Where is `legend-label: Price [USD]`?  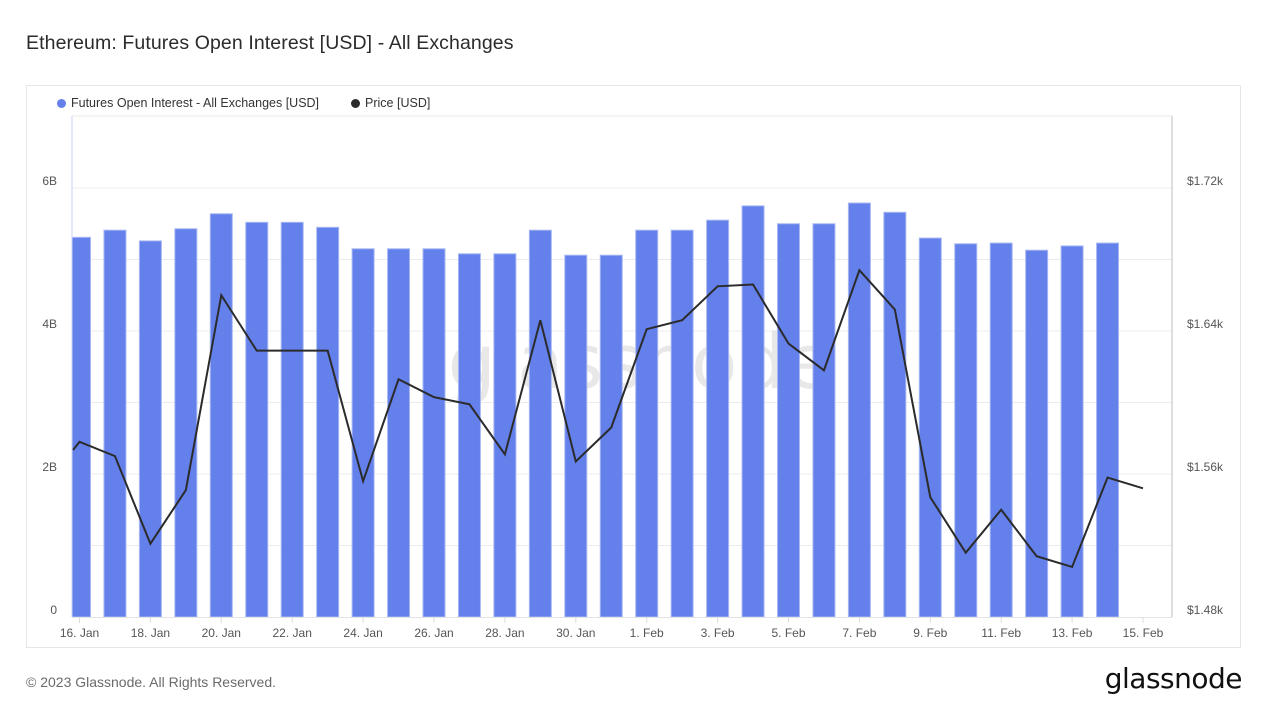
legend-label: Price [USD] is located at coordinates (398, 103).